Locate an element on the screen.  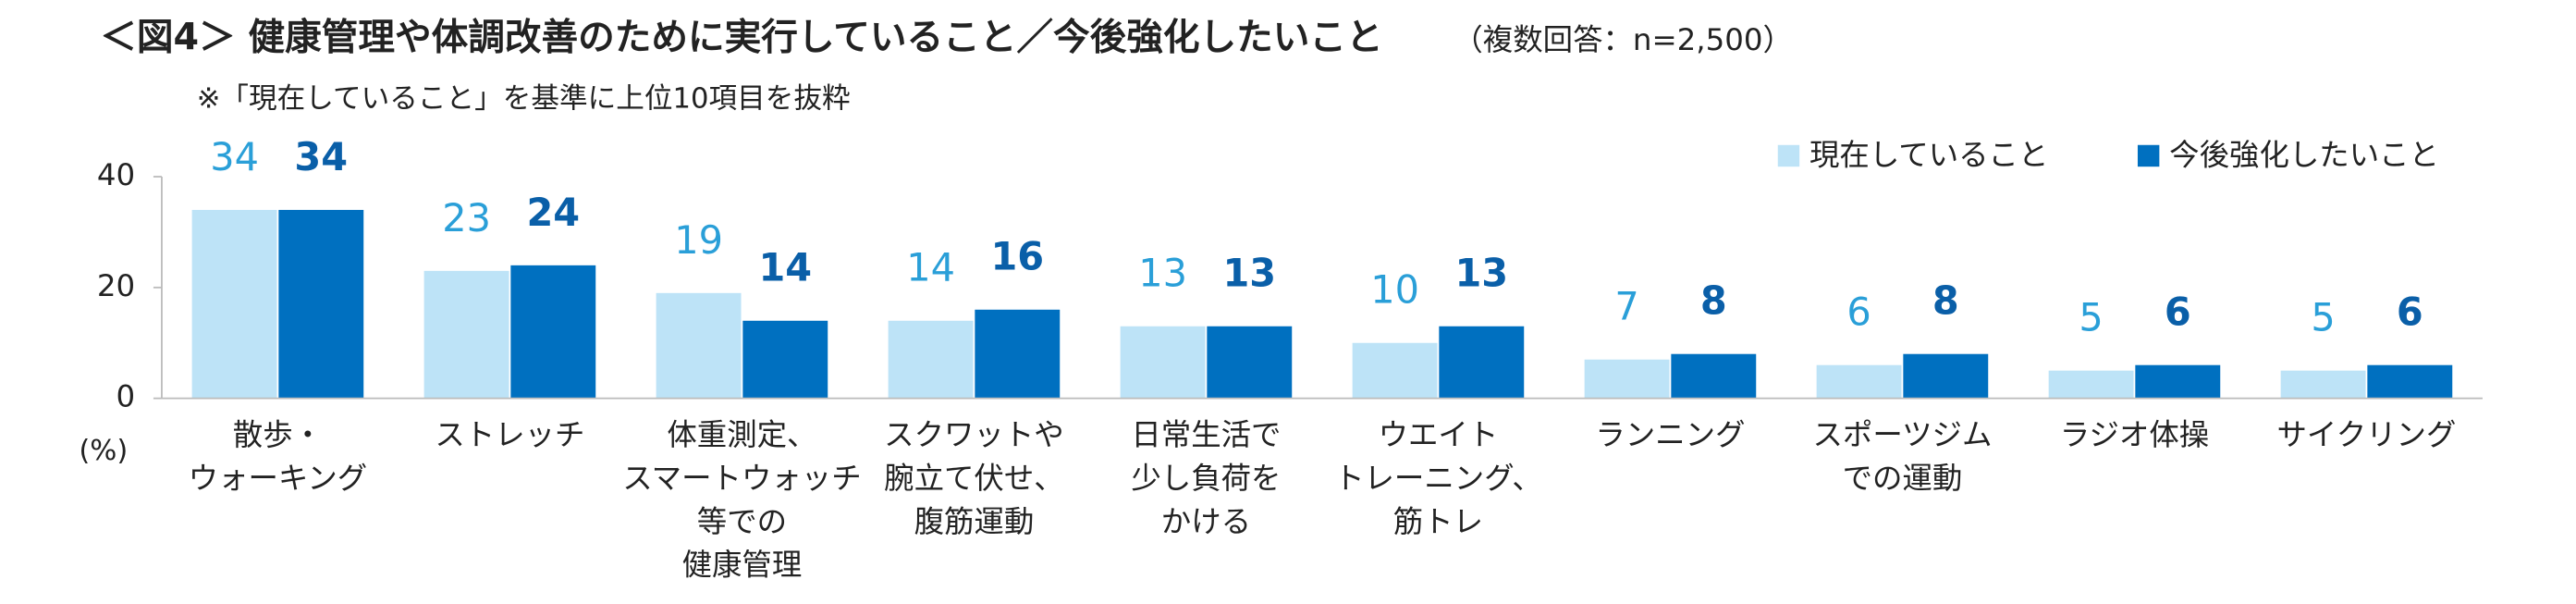
x-tick-label: ウォーキング is located at coordinates (279, 478).